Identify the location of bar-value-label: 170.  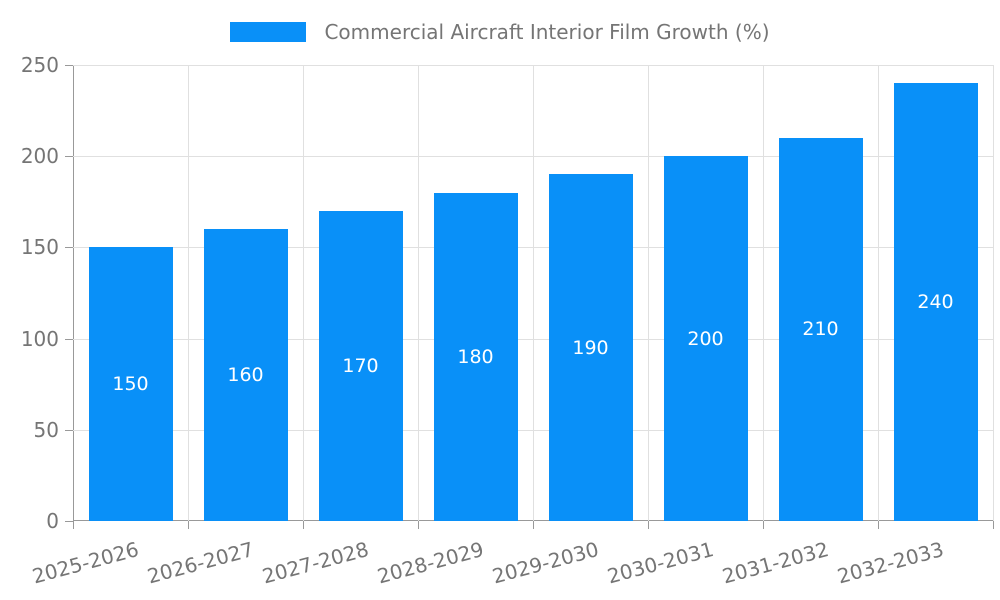
(360, 365).